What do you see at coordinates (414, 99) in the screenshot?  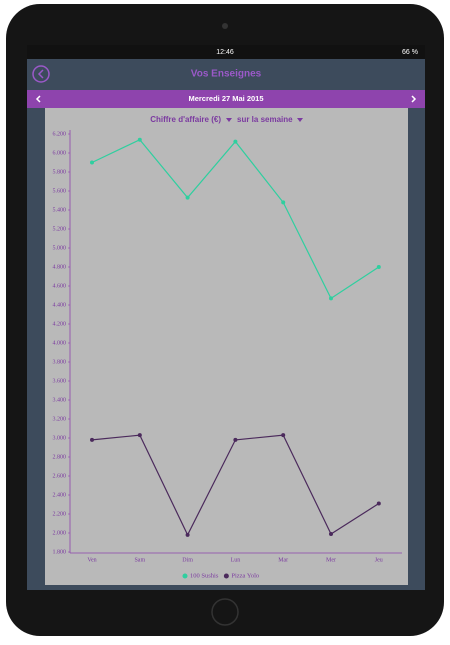 I see `next-day` at bounding box center [414, 99].